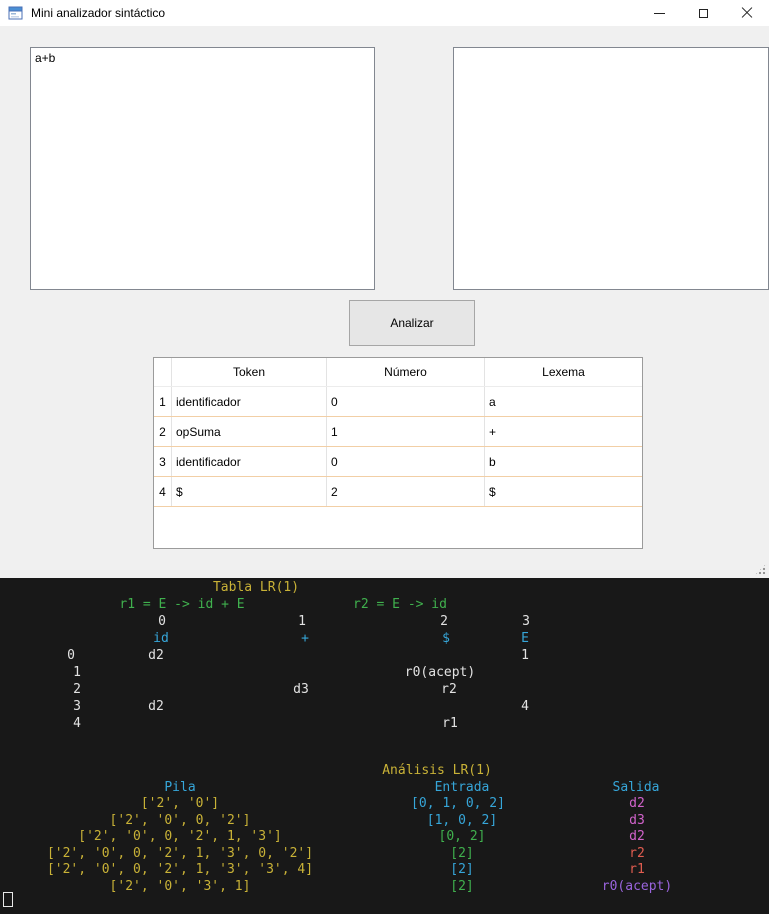  Describe the element at coordinates (163, 491) in the screenshot. I see `row-number: 4` at that location.